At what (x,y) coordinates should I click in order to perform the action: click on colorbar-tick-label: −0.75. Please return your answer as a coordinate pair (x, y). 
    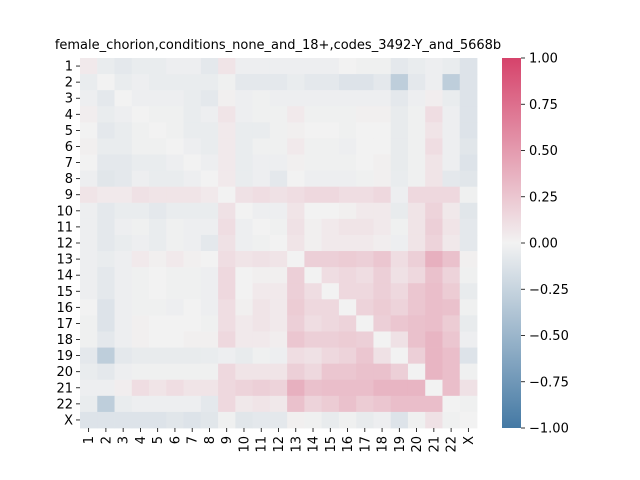
    Looking at the image, I should click on (549, 382).